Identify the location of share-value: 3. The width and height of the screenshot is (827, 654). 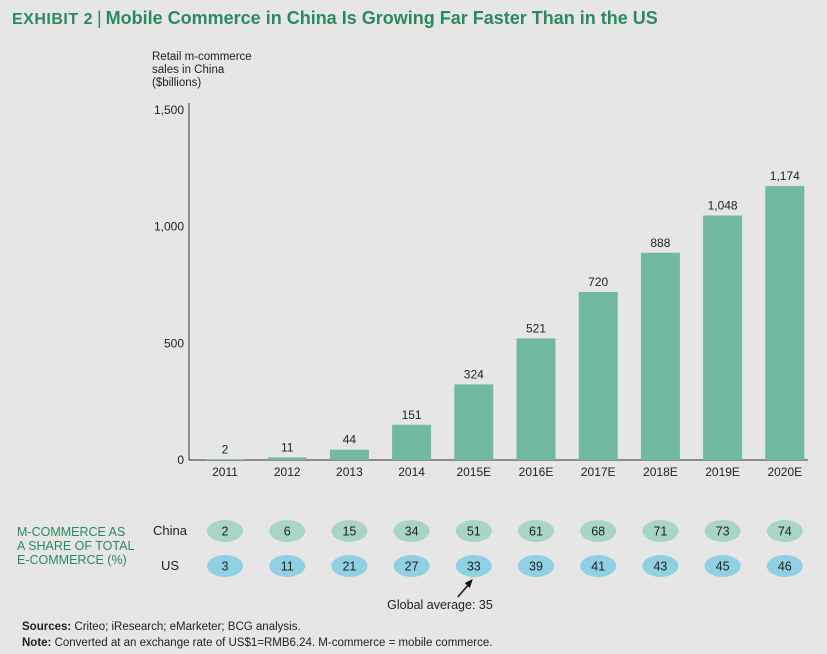
(225, 567).